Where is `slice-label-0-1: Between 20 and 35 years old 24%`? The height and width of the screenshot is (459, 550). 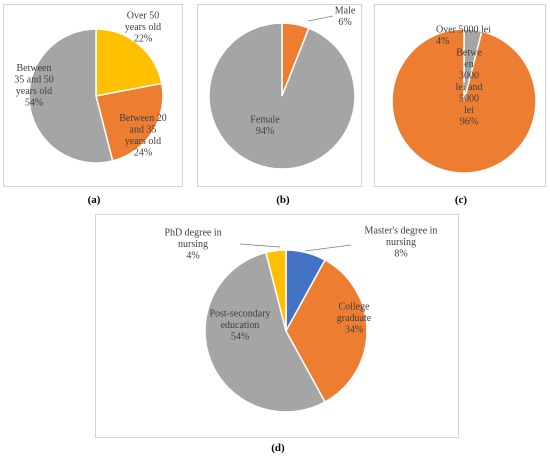 slice-label-0-1: Between 20 and 35 years old 24% is located at coordinates (143, 136).